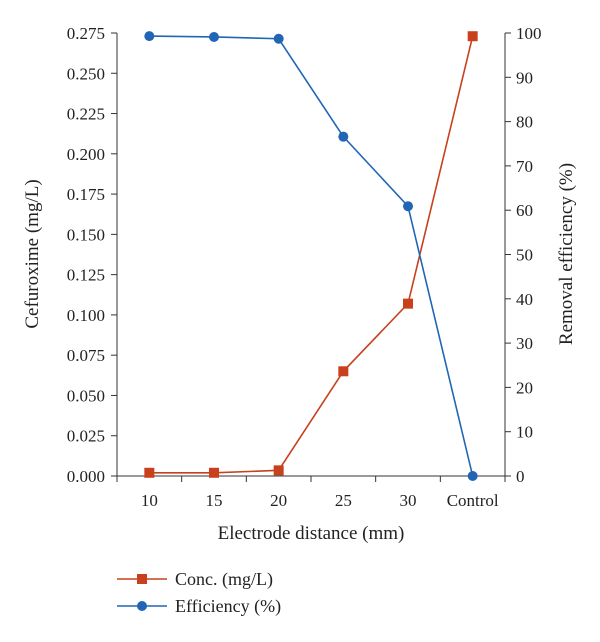  What do you see at coordinates (566, 254) in the screenshot?
I see `right-y-axis-title: Removal efficiency (%)` at bounding box center [566, 254].